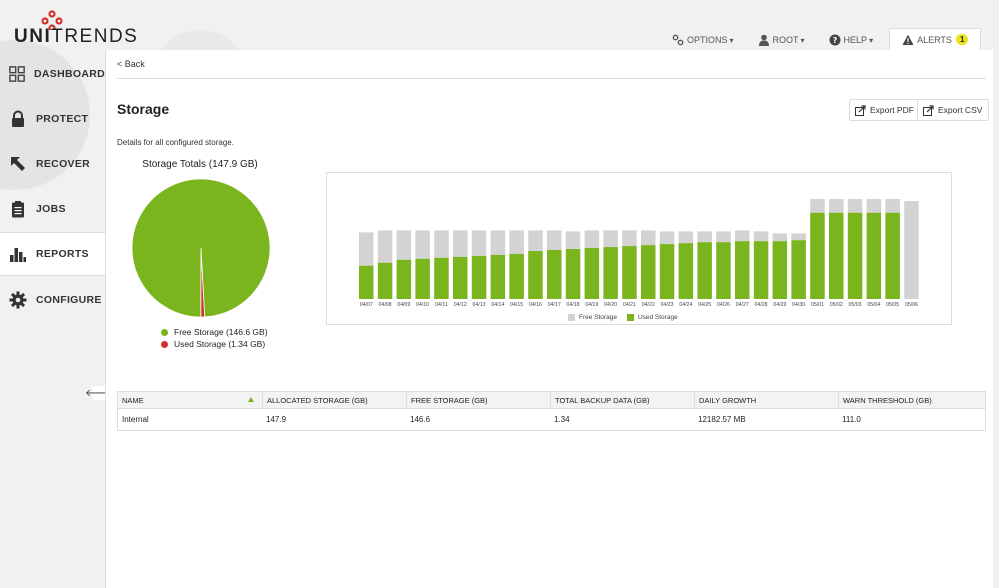  Describe the element at coordinates (591, 305) in the screenshot. I see `x-tick-label: 04/19` at that location.